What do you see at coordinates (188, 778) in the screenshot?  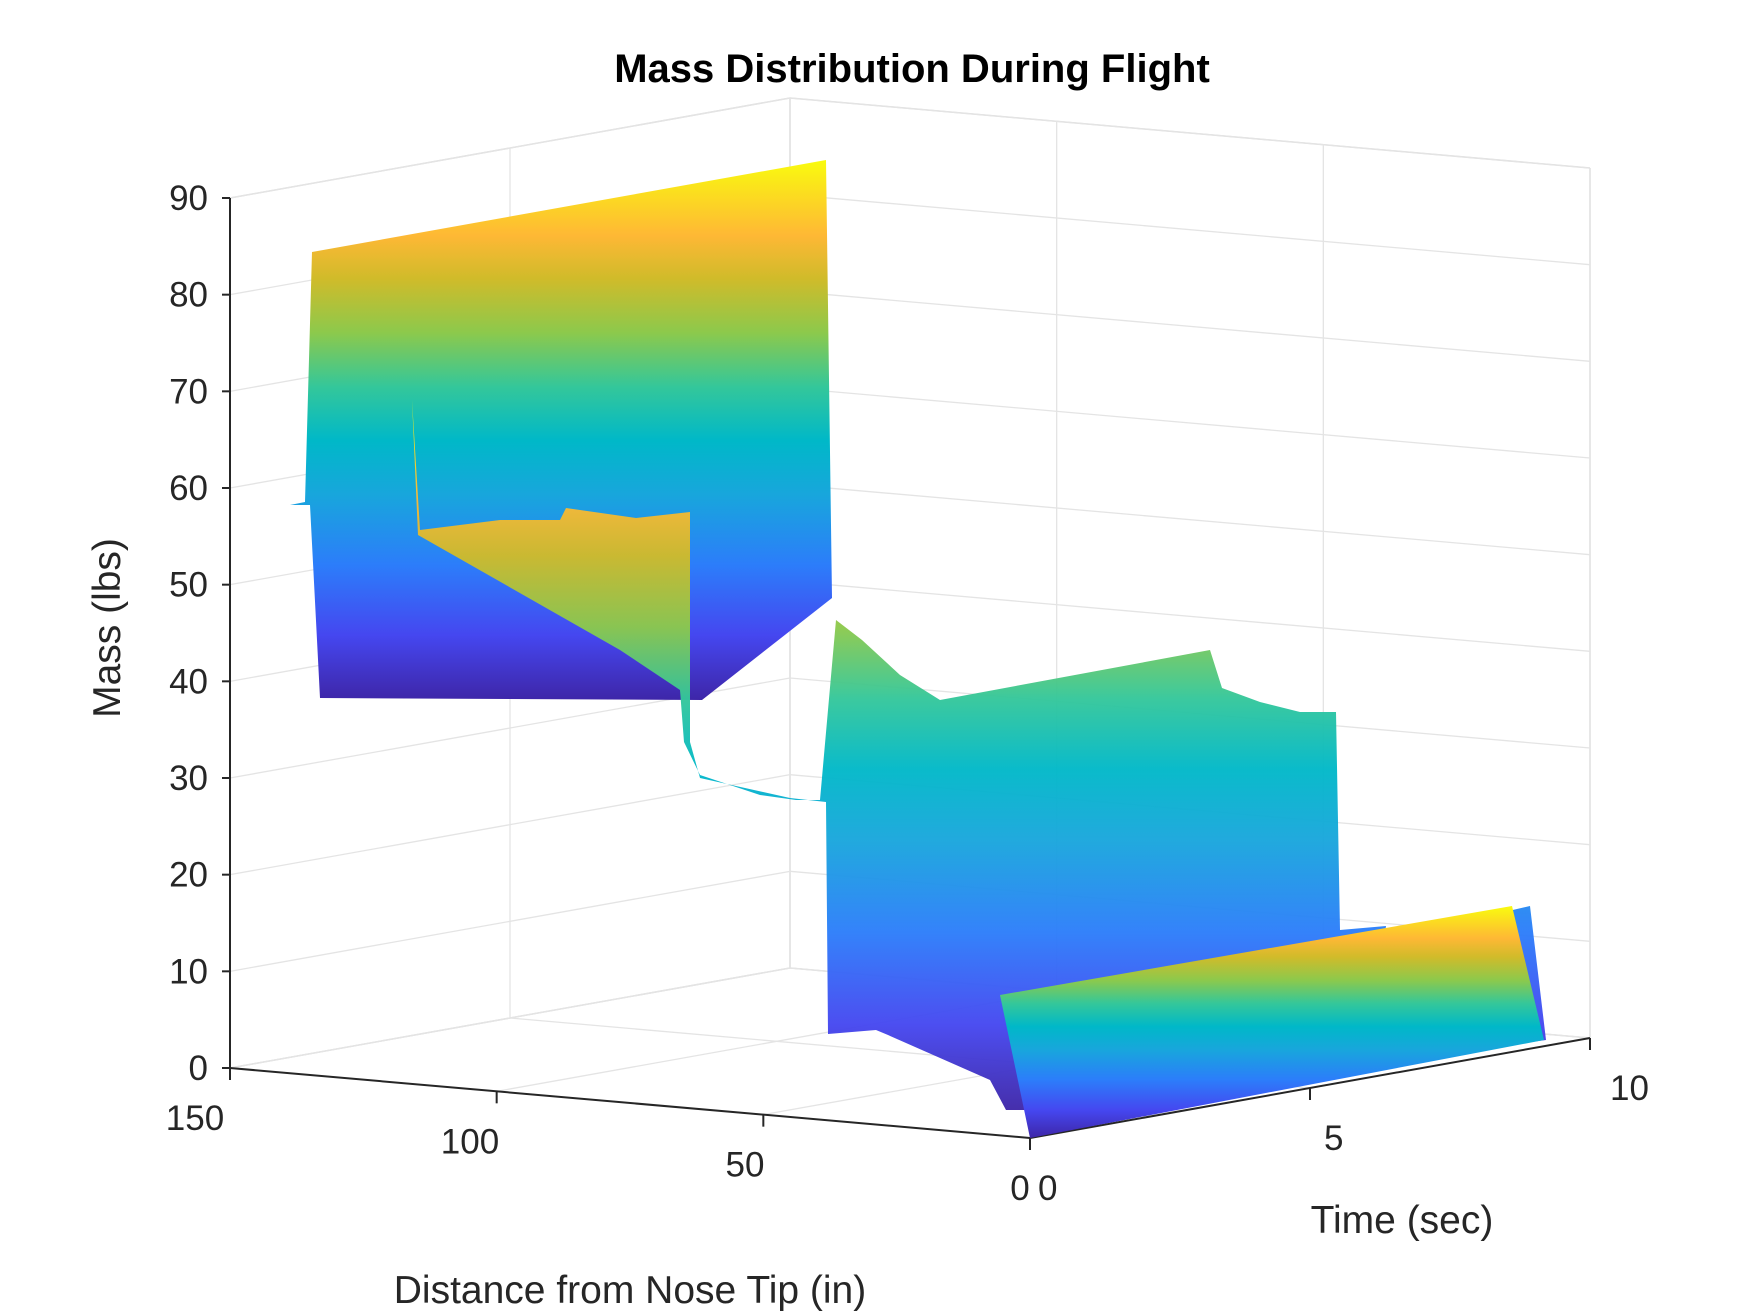 I see `z-tick-label: 30` at bounding box center [188, 778].